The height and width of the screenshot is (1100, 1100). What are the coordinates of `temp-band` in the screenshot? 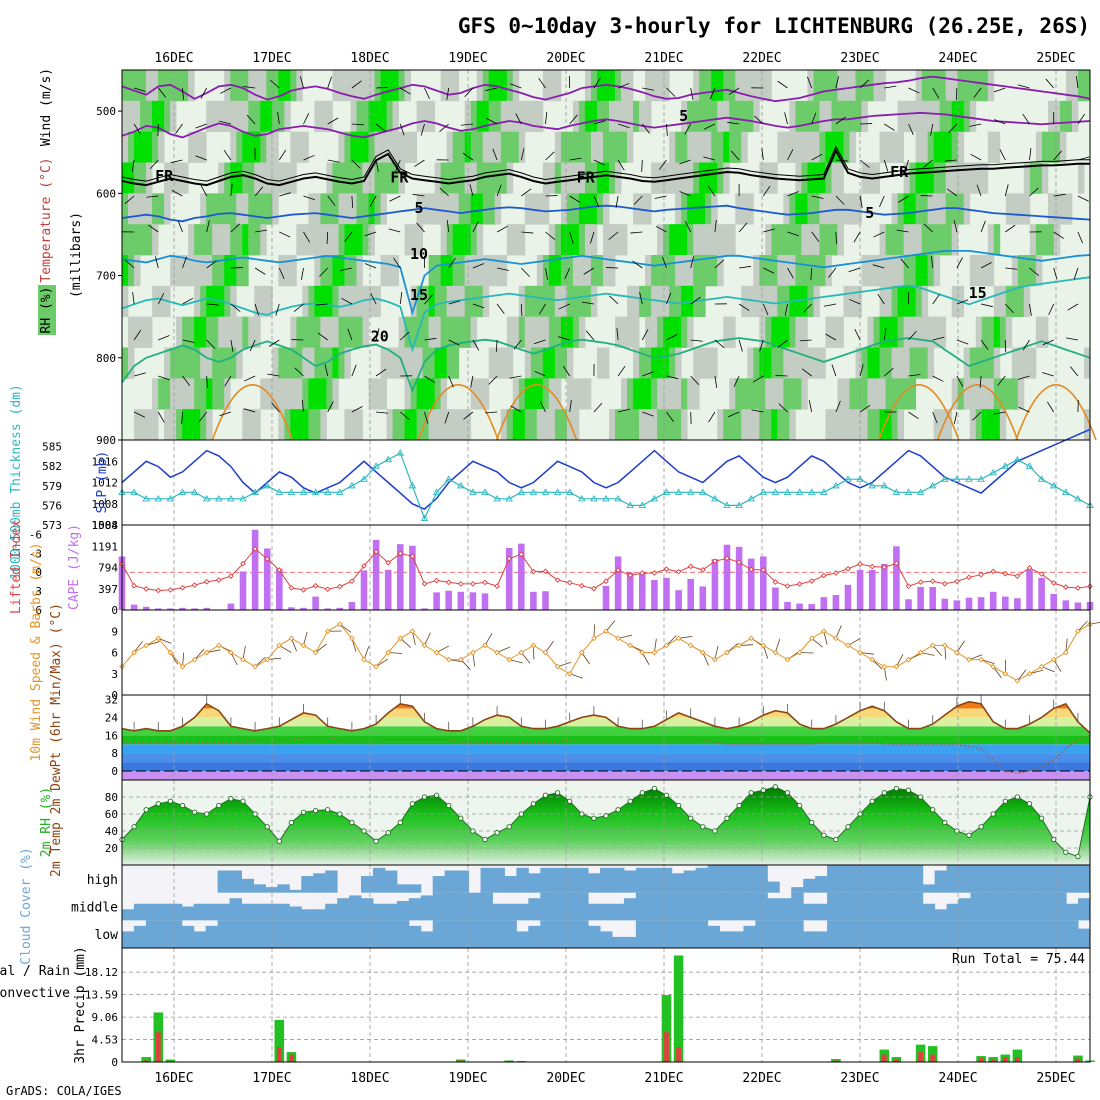 It's located at (606, 758).